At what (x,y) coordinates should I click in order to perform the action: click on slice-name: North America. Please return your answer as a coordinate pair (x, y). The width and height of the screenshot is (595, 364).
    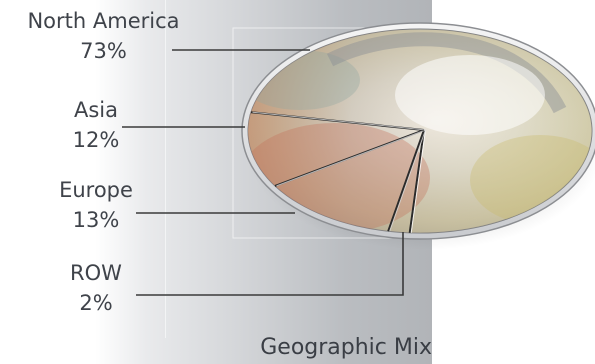
    Looking at the image, I should click on (103, 21).